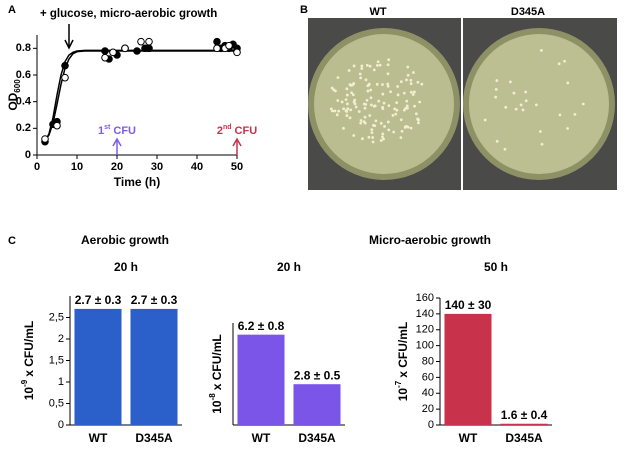  I want to click on data-label: 1.6 ± 0.4, so click(524, 415).